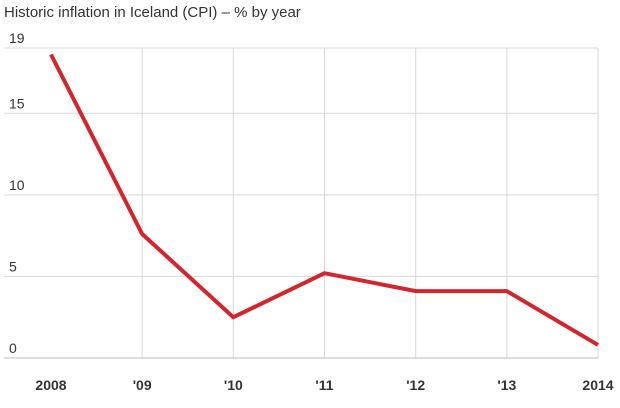 The image size is (620, 408). Describe the element at coordinates (415, 385) in the screenshot. I see `x-tick-label: '12` at that location.